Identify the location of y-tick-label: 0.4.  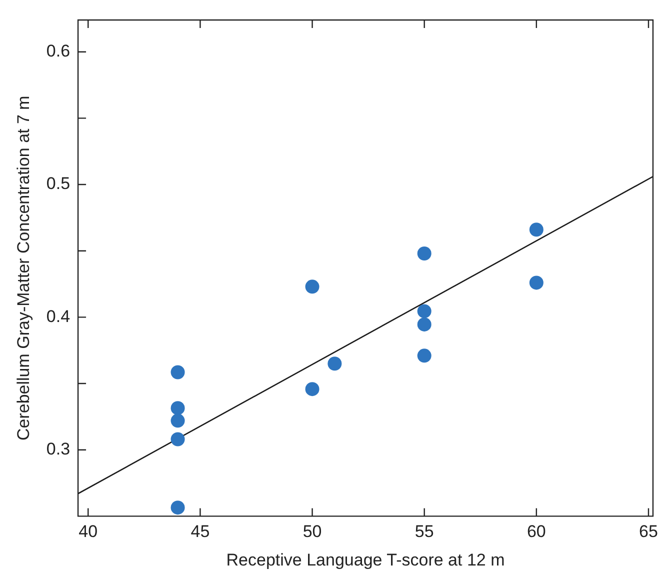
(58, 316).